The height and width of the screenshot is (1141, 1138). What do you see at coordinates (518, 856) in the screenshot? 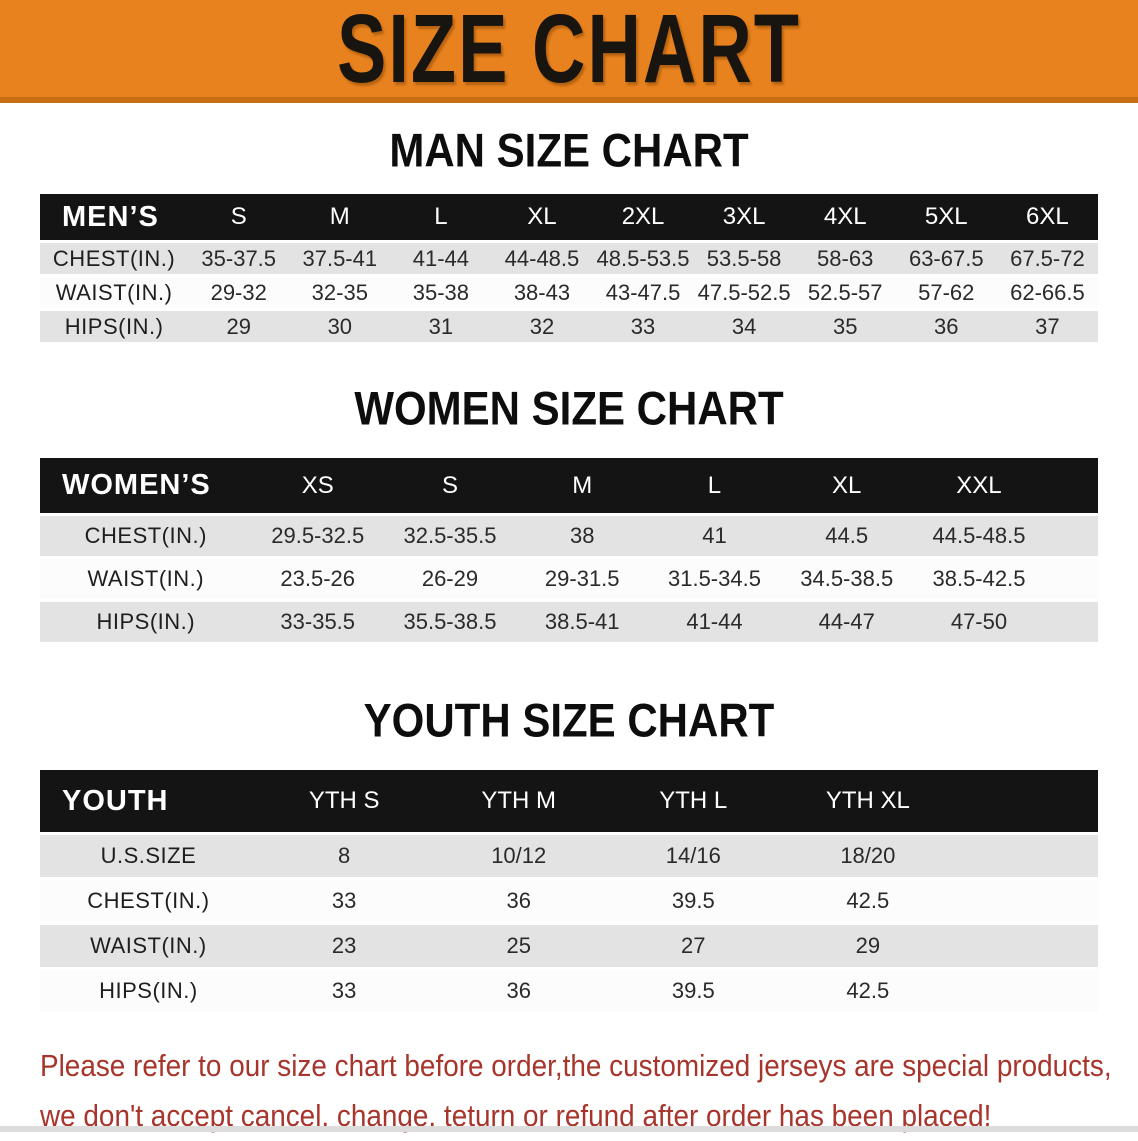
I see `measure-value: 10/12` at bounding box center [518, 856].